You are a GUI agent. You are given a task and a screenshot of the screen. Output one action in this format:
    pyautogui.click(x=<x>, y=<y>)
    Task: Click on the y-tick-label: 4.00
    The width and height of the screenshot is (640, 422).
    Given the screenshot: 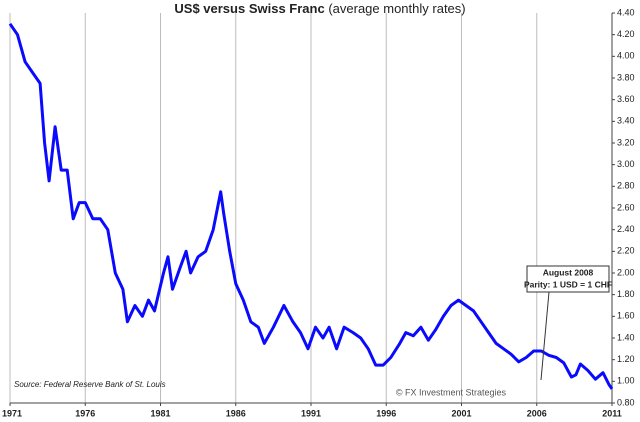 What is the action you would take?
    pyautogui.click(x=626, y=56)
    